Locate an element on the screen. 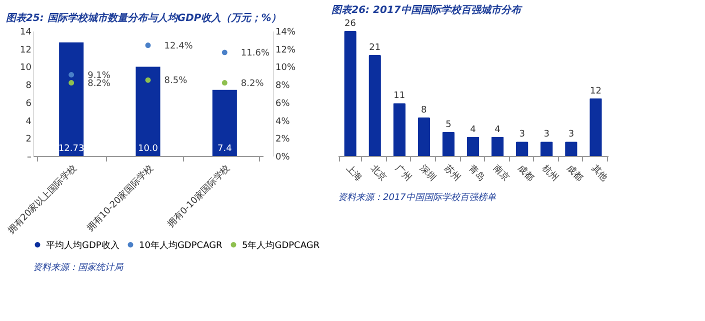 The width and height of the screenshot is (705, 321). y2-tick-label: 12% is located at coordinates (286, 50).